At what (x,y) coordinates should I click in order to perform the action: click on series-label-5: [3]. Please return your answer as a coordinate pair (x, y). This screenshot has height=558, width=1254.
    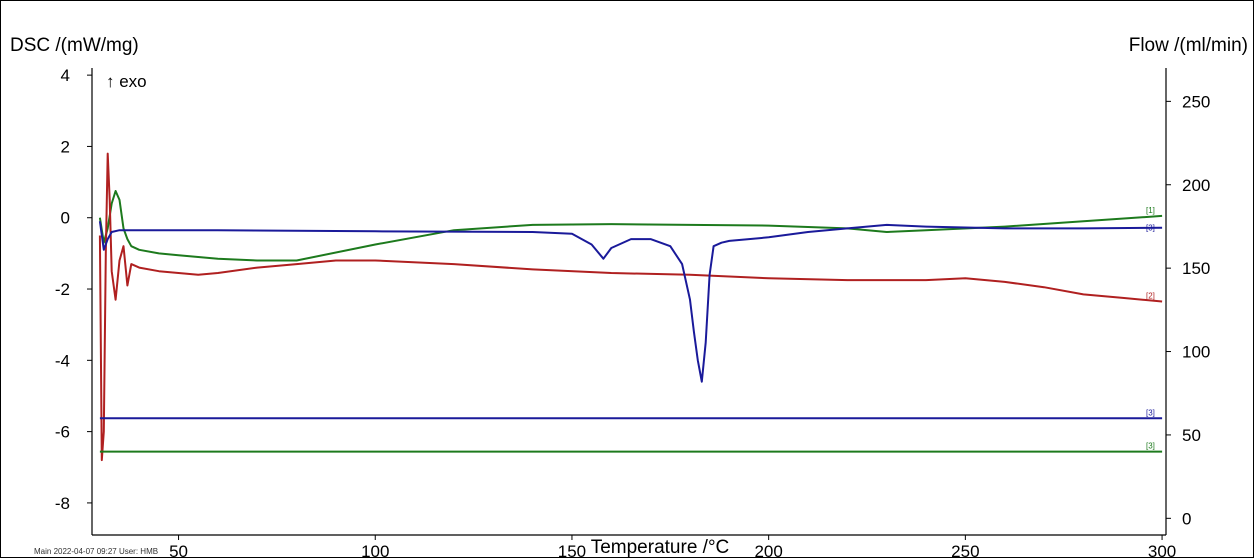
    Looking at the image, I should click on (1150, 446).